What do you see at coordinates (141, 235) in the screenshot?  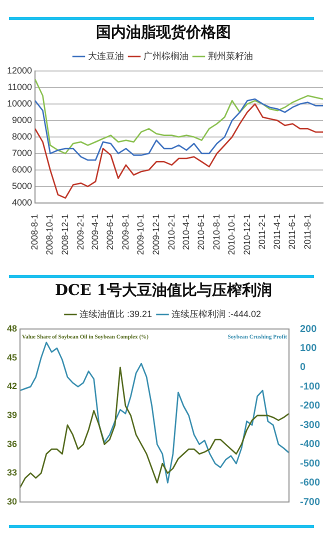 I see `x-tick-label: 2009-10-1` at bounding box center [141, 235].